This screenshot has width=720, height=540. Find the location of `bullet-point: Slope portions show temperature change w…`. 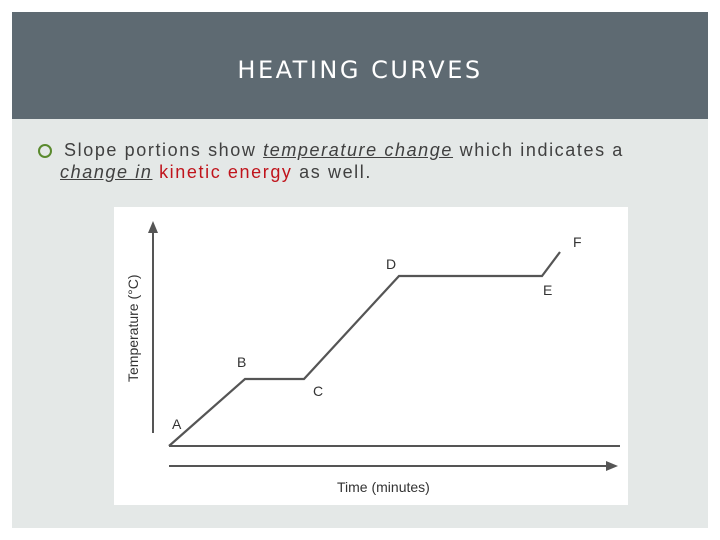

bullet-point: Slope portions show temperature change w… is located at coordinates (365, 161).